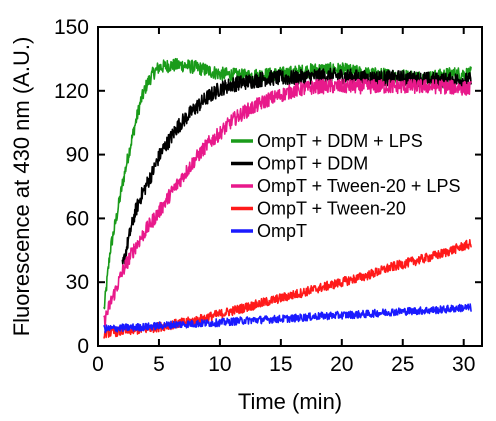  Describe the element at coordinates (83, 346) in the screenshot. I see `y-tick-label: 0` at that location.